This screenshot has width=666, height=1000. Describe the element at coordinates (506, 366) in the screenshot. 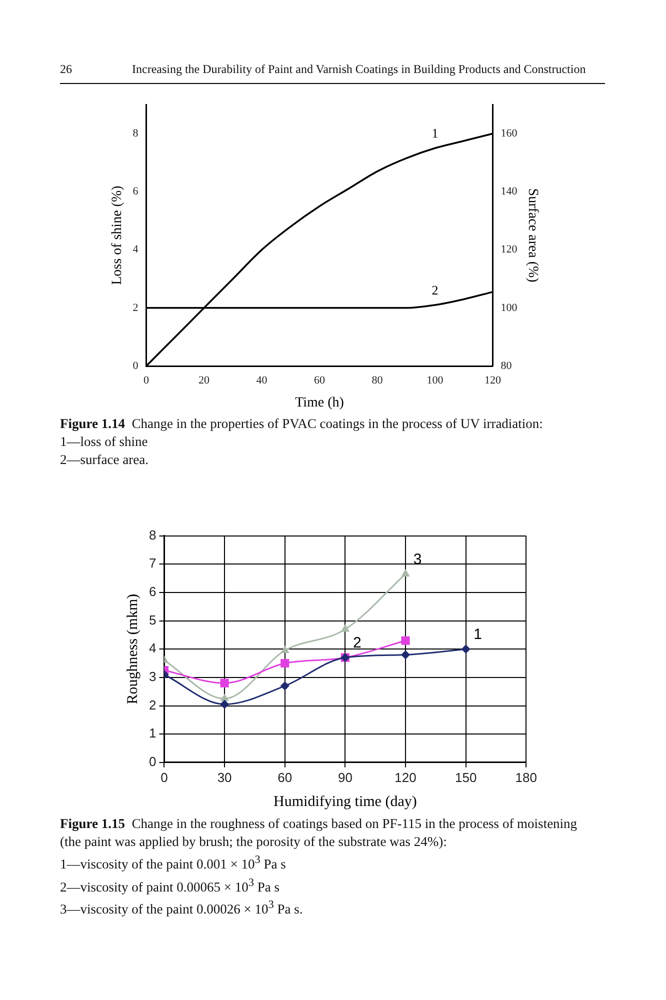

I see `y2-tick-label: 80` at that location.